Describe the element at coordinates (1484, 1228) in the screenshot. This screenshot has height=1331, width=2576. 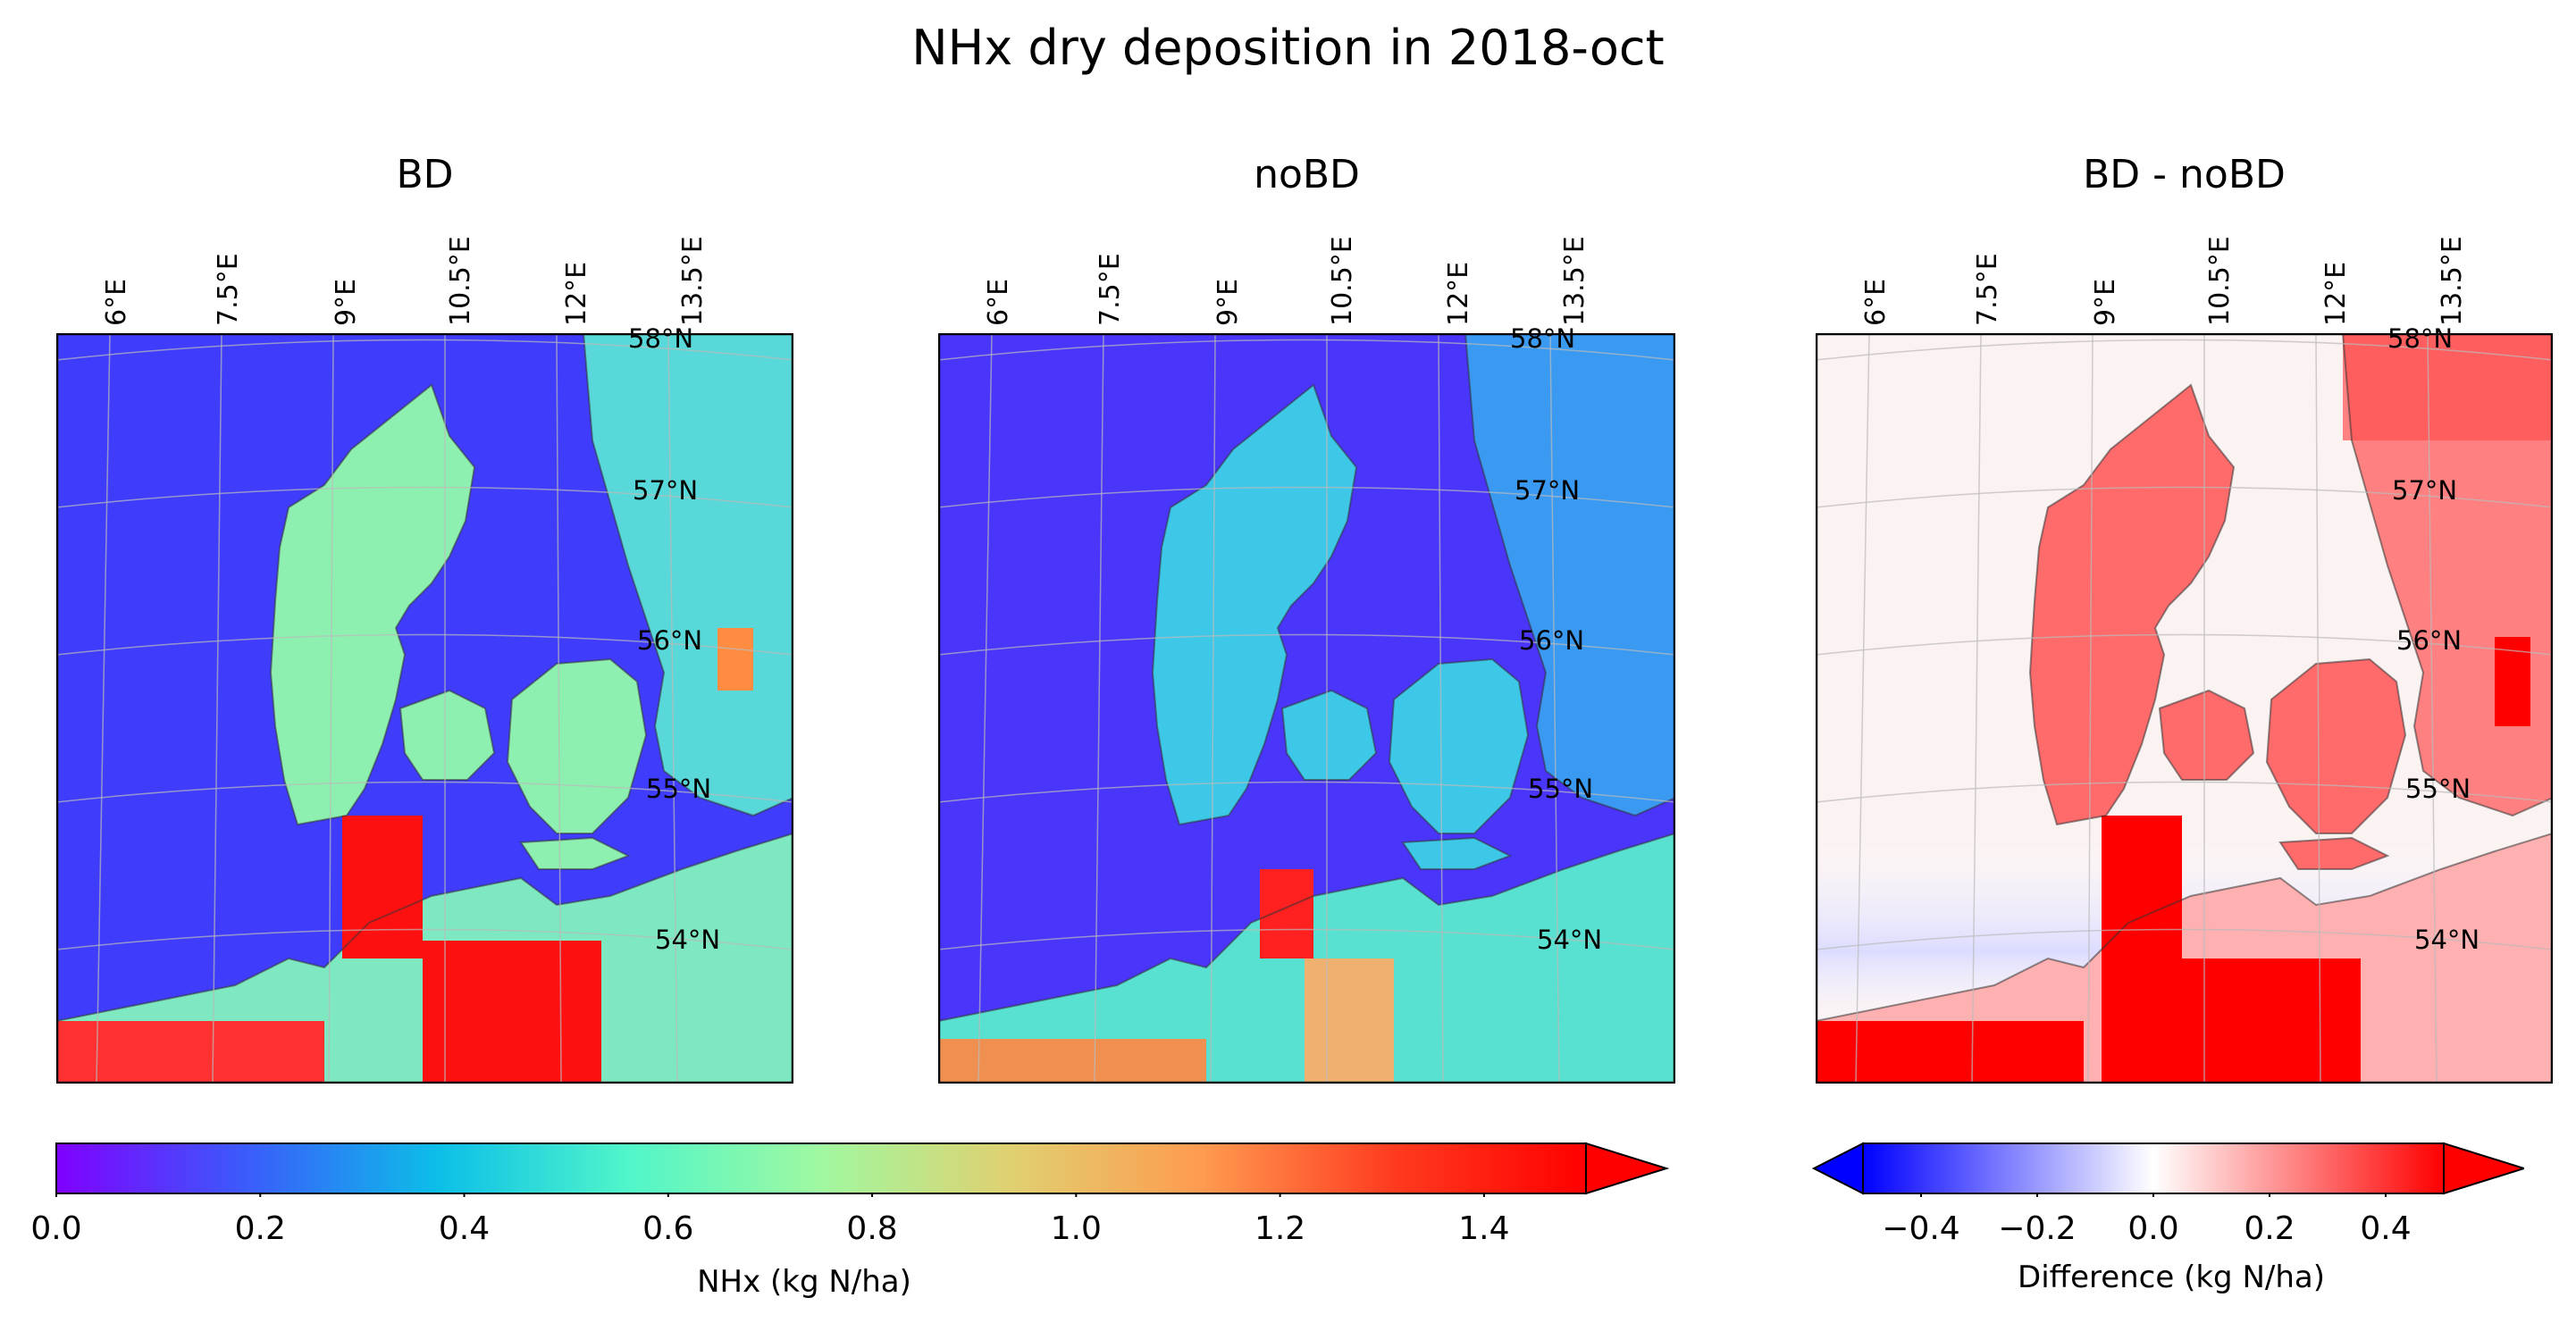
I see `cbar-nhx-tick-label-7: 1.4` at that location.